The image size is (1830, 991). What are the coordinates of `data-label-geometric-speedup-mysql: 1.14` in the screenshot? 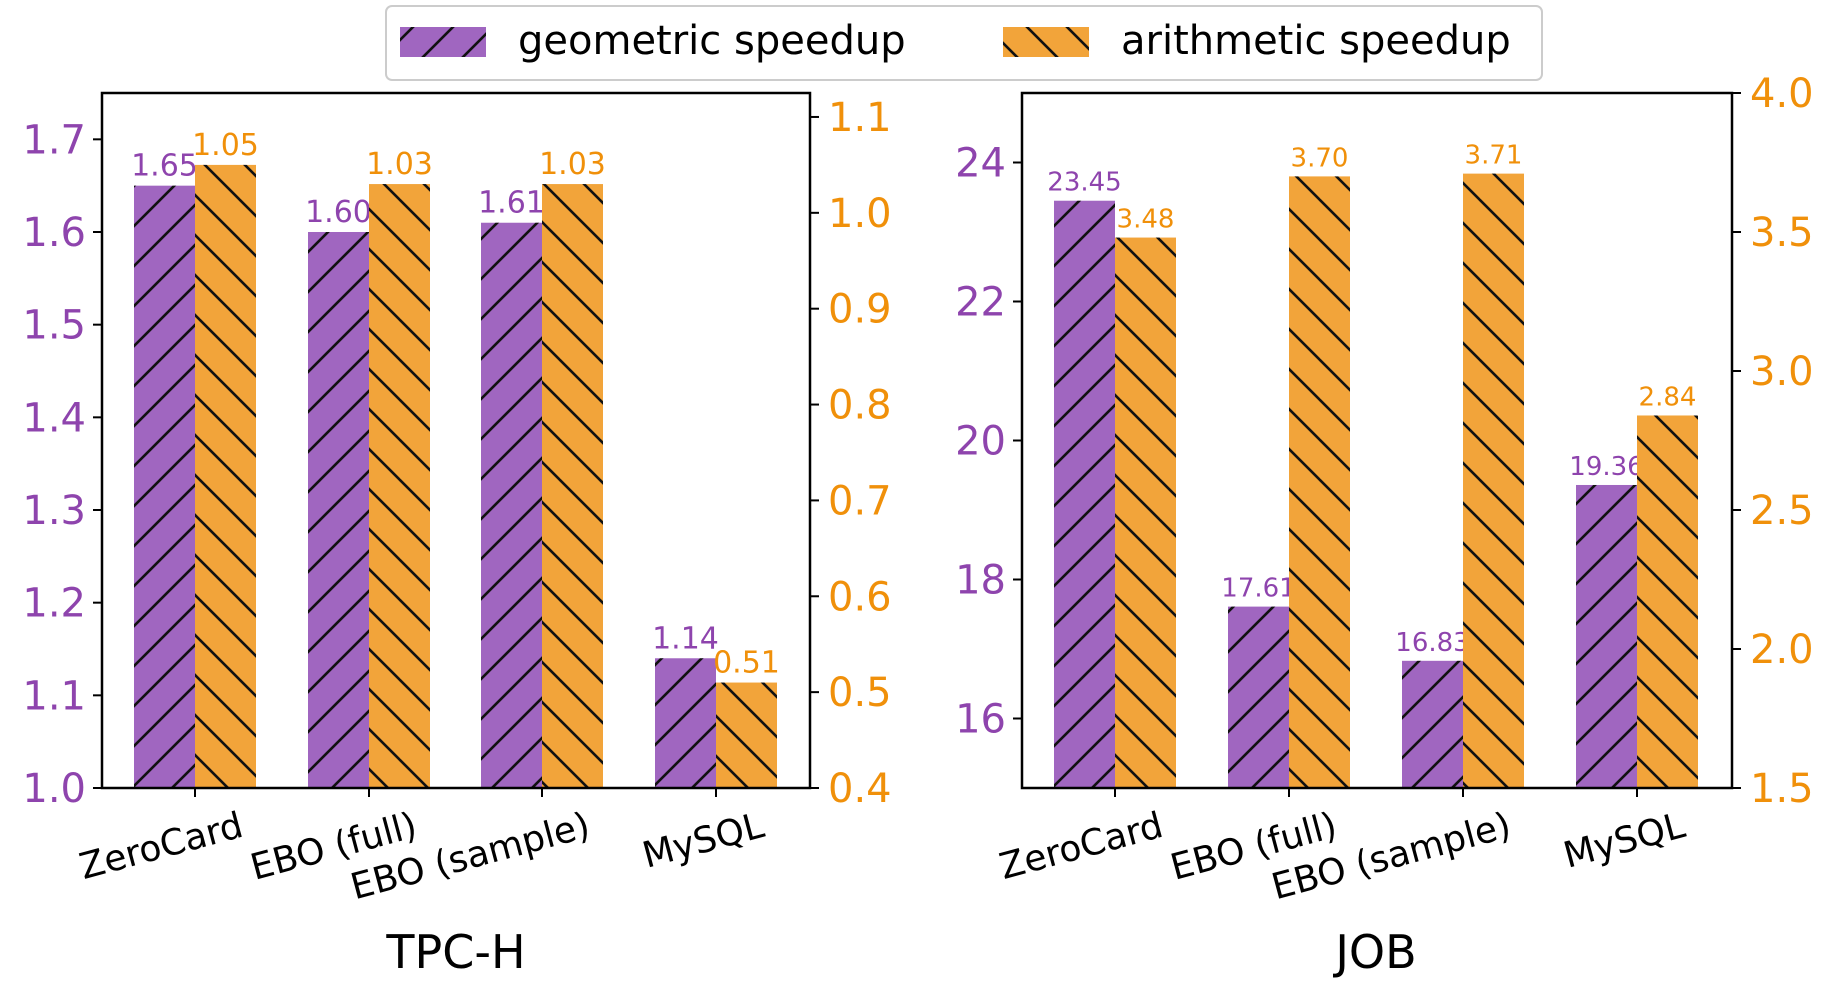 It's located at (685, 638).